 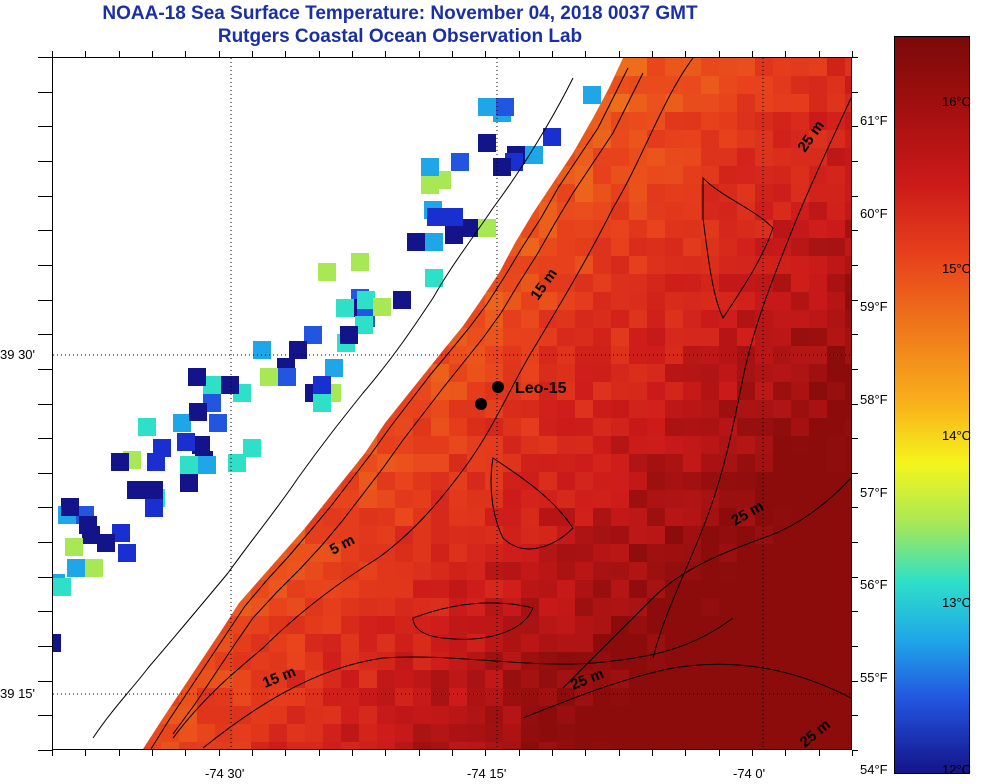 I want to click on lon-label-74-15: -74 15', so click(x=487, y=773).